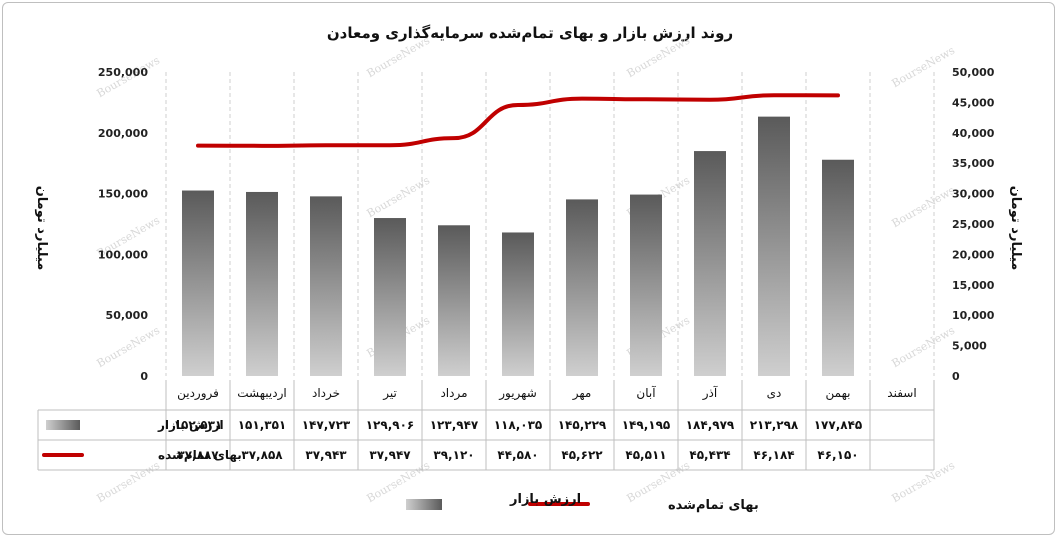 This screenshot has width=1061, height=541. Describe the element at coordinates (838, 425) in the screenshot. I see `table-cell: ۱۷۷,۸۴۵` at that location.